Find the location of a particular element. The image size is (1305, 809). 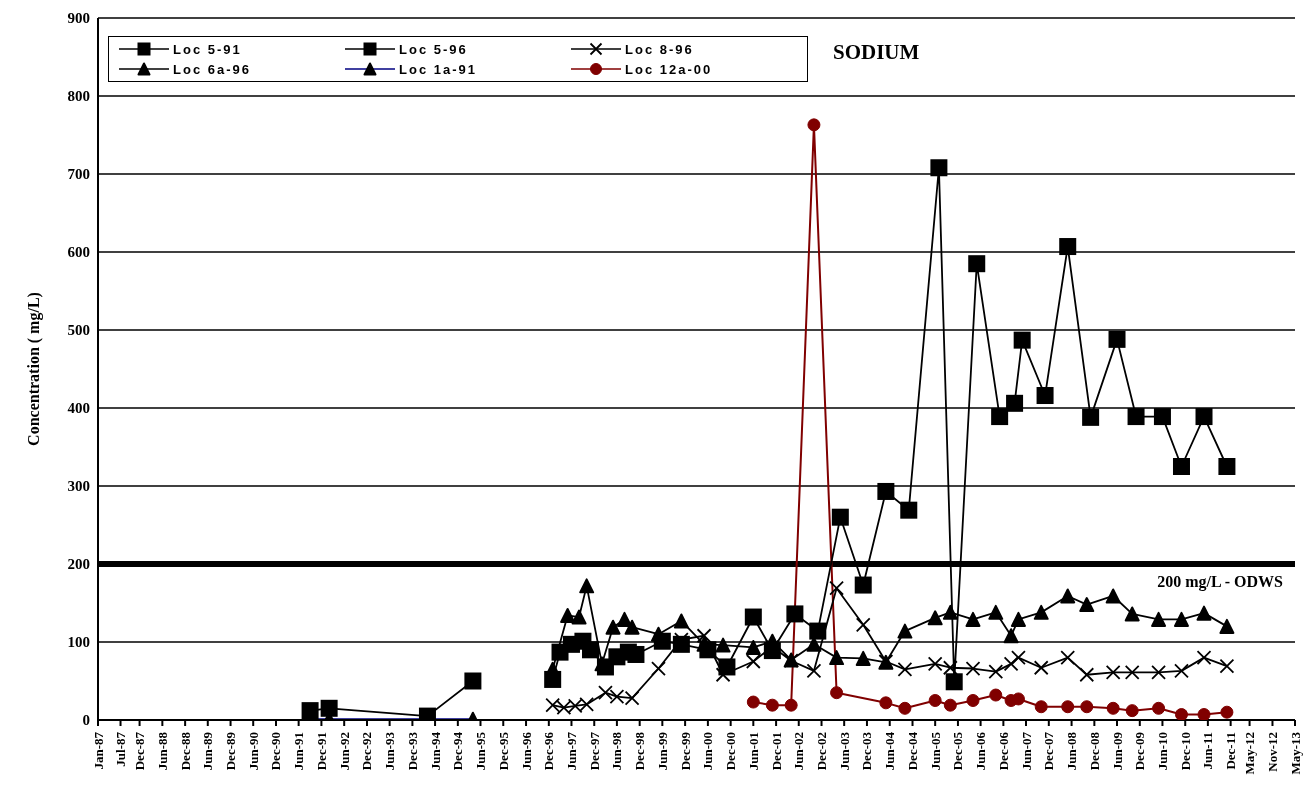

x-tick-label: Dec-11 is located at coordinates (1231, 751).